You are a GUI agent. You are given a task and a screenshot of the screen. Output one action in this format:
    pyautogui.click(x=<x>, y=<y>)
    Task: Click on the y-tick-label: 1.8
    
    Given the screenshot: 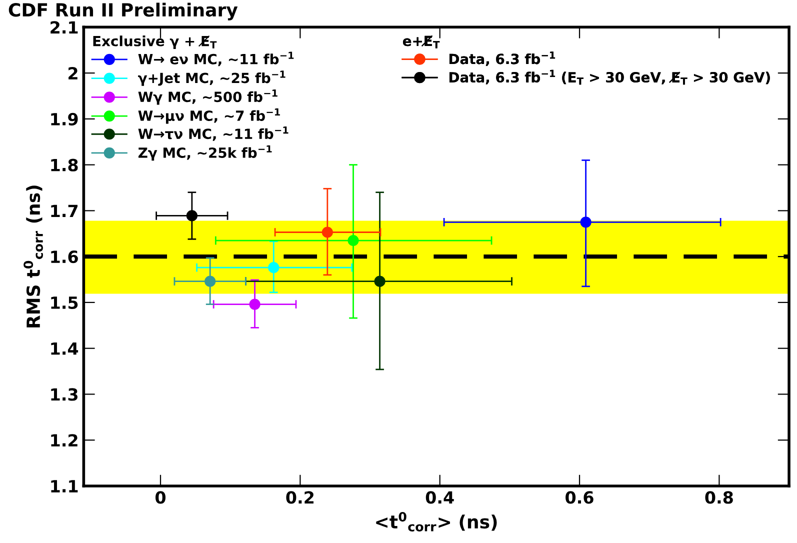 What is the action you would take?
    pyautogui.click(x=64, y=165)
    